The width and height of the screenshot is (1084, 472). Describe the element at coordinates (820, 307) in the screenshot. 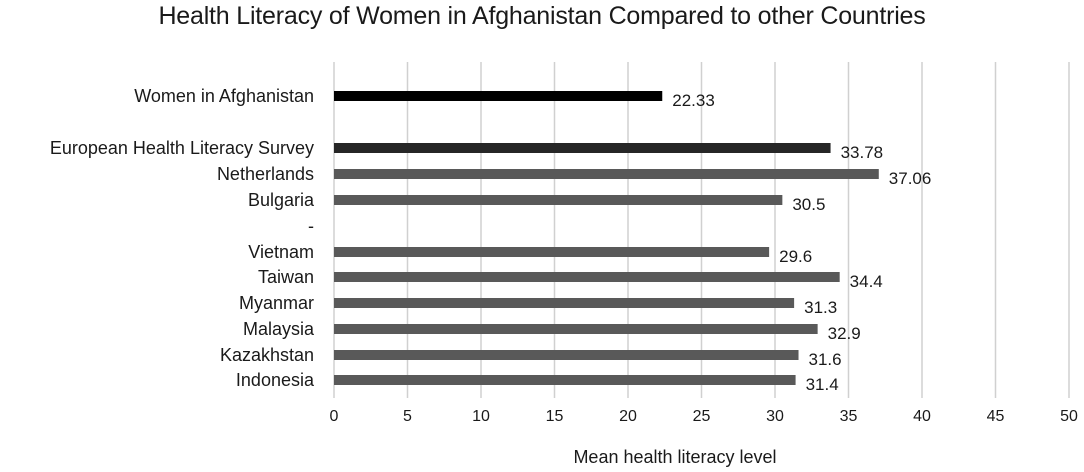

I see `value-label-myanmar: 31.3` at that location.